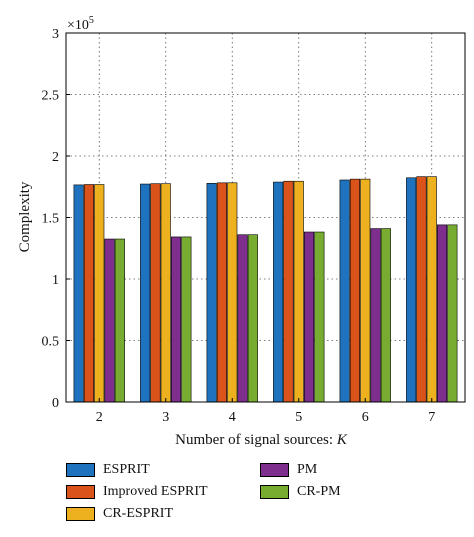 Image resolution: width=474 pixels, height=537 pixels. What do you see at coordinates (80, 492) in the screenshot?
I see `legend-swatch-improved-esprit` at bounding box center [80, 492].